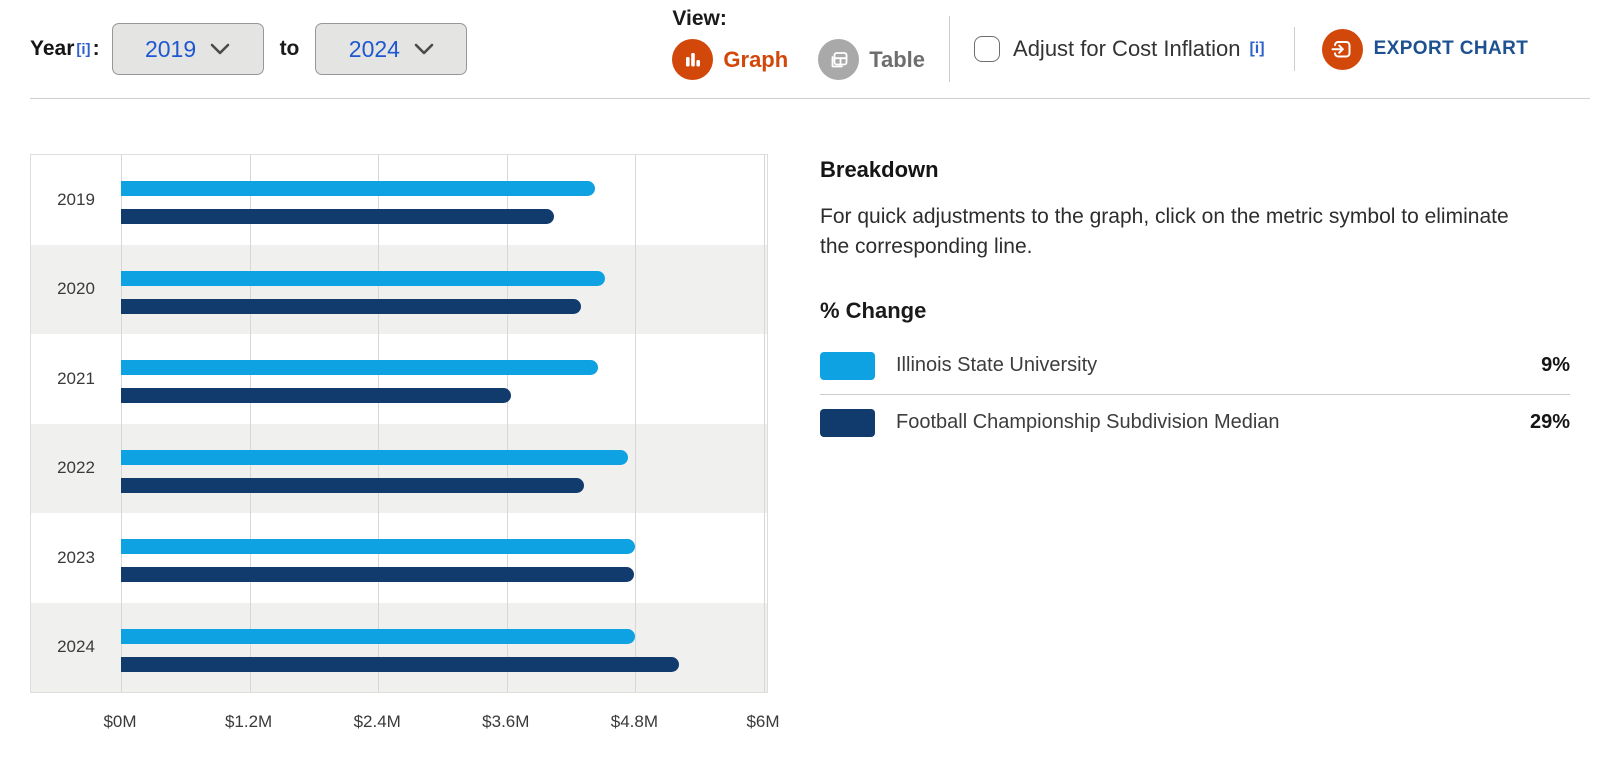 The width and height of the screenshot is (1620, 768). What do you see at coordinates (693, 59) in the screenshot?
I see `bar-chart-icon` at bounding box center [693, 59].